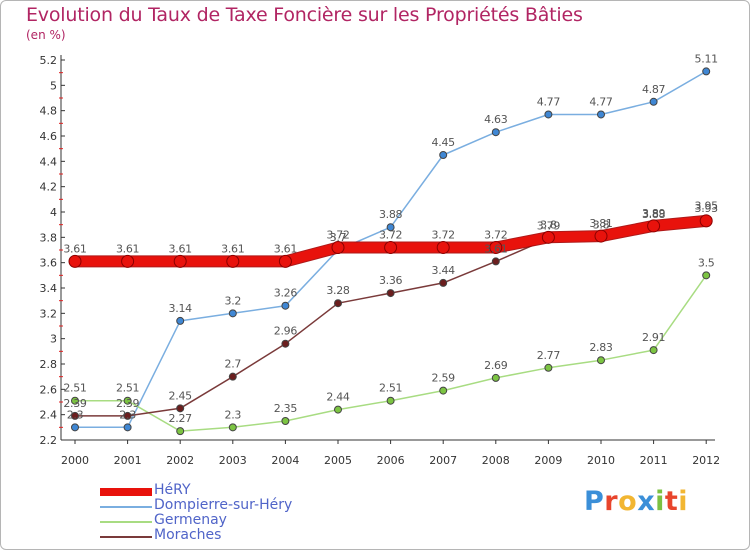 This screenshot has height=550, width=750. I want to click on x-tick-label: 2004, so click(285, 460).